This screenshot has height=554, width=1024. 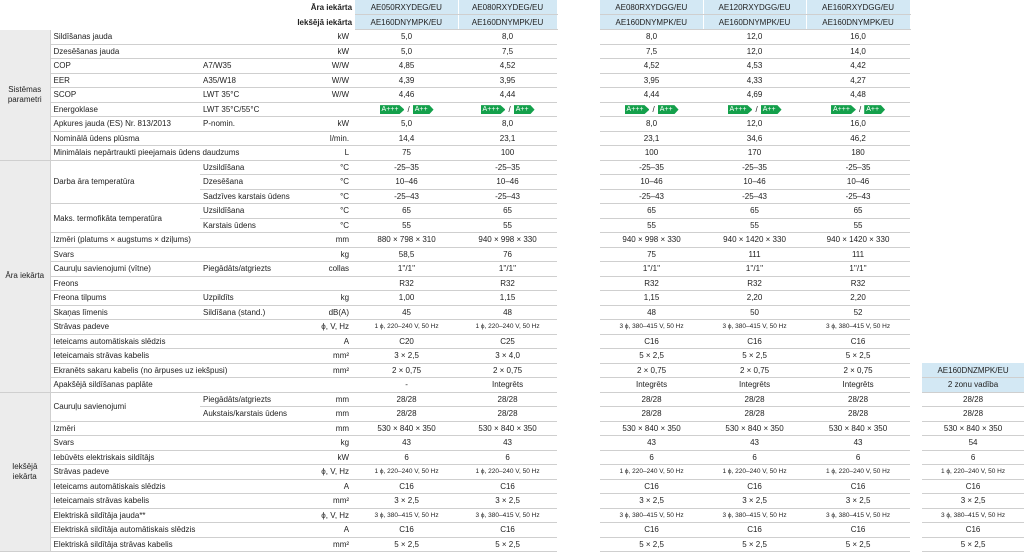 I want to click on row-label: Ieteicamais strāvas kabelis, so click(x=177, y=501).